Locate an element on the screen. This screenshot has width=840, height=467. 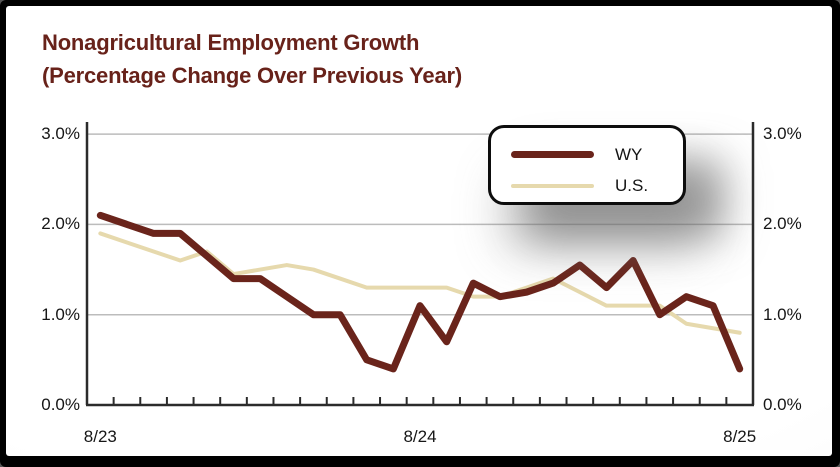
legend-label-us: U.S. is located at coordinates (632, 185).